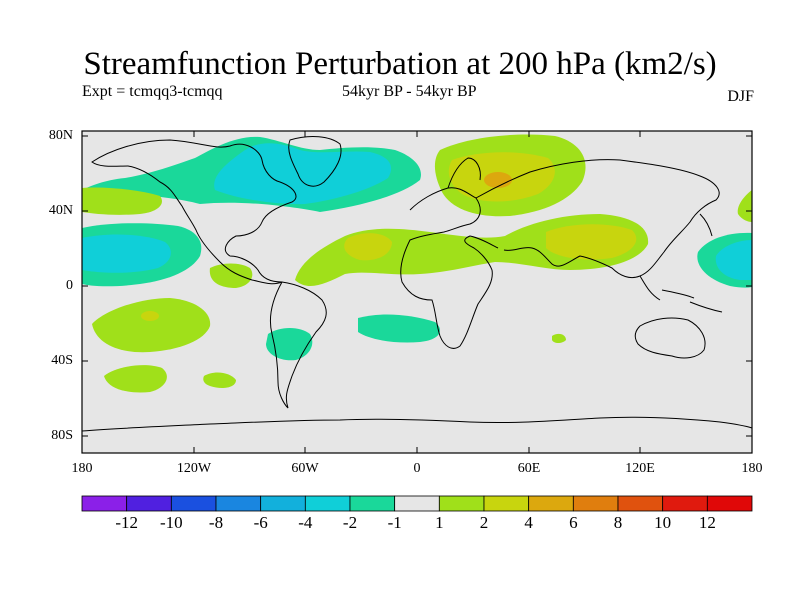  I want to click on lat-label-40n: 40N, so click(60, 210).